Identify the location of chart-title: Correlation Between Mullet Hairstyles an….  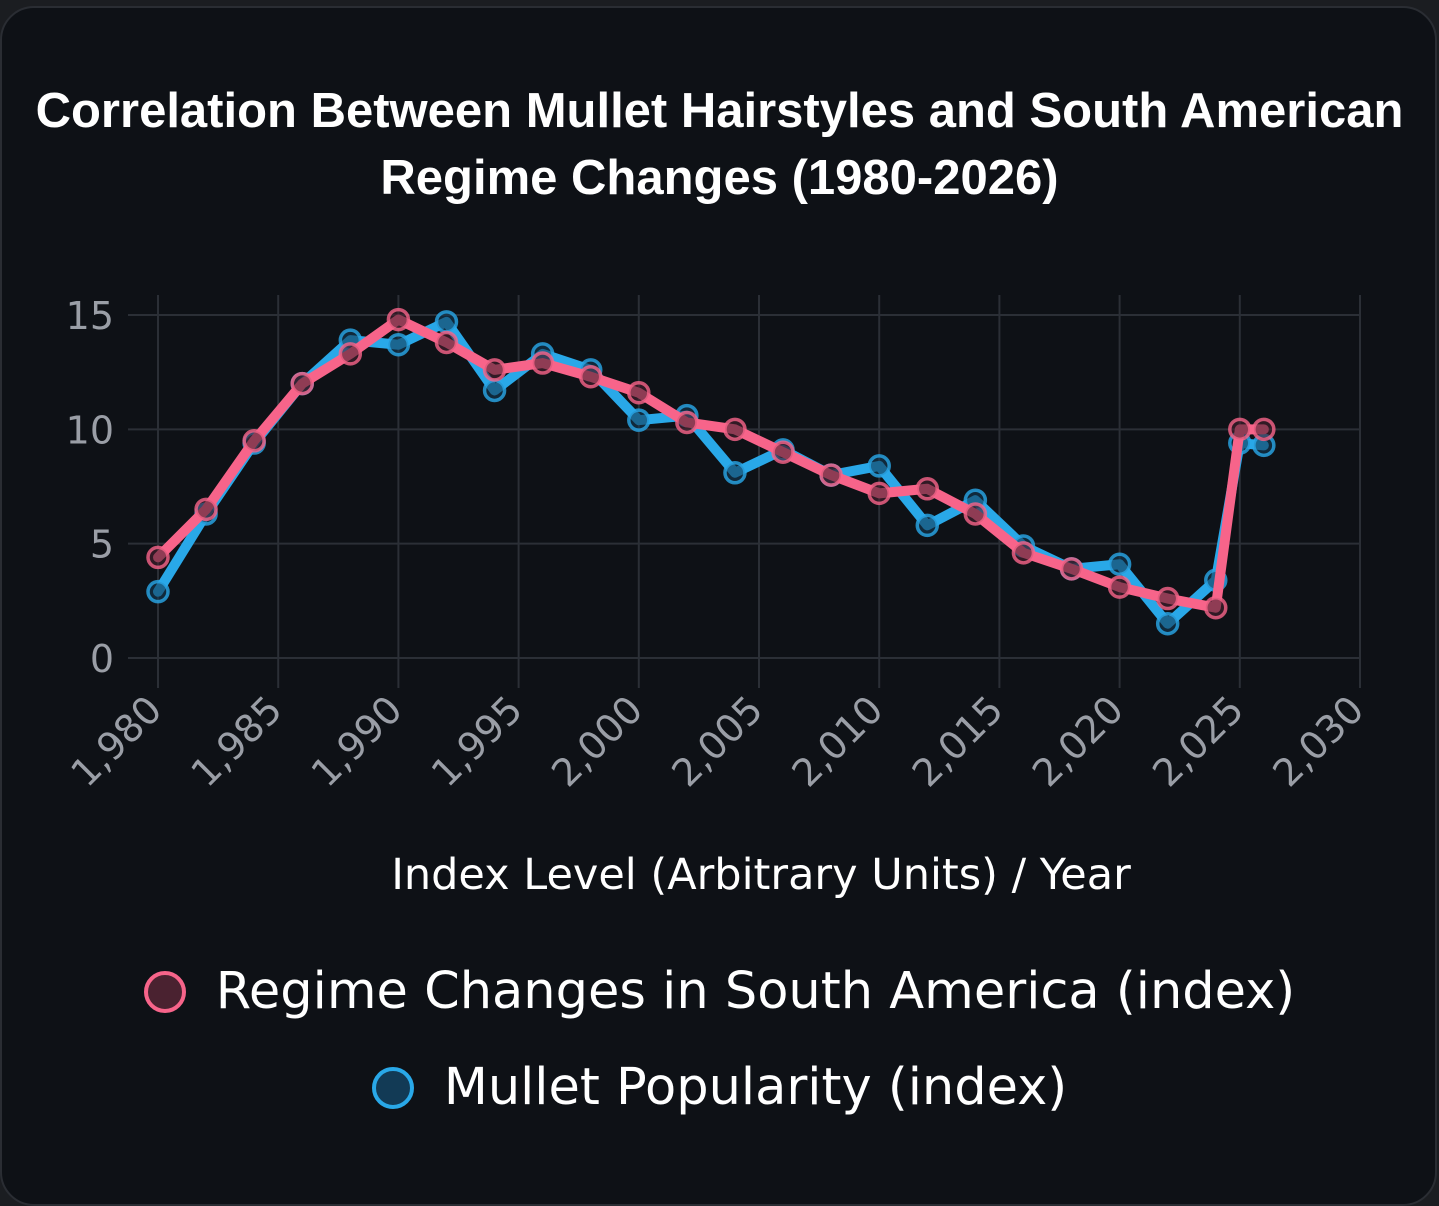
(719, 144).